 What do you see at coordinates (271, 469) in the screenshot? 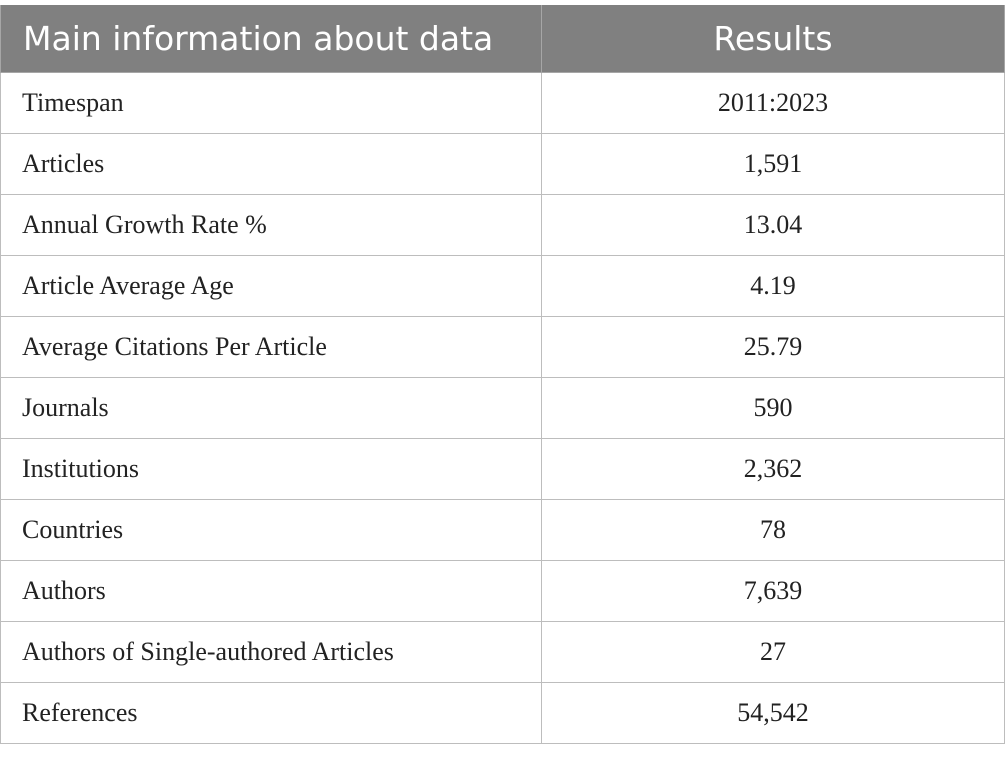
I see `row-label-institutions: Institutions` at bounding box center [271, 469].